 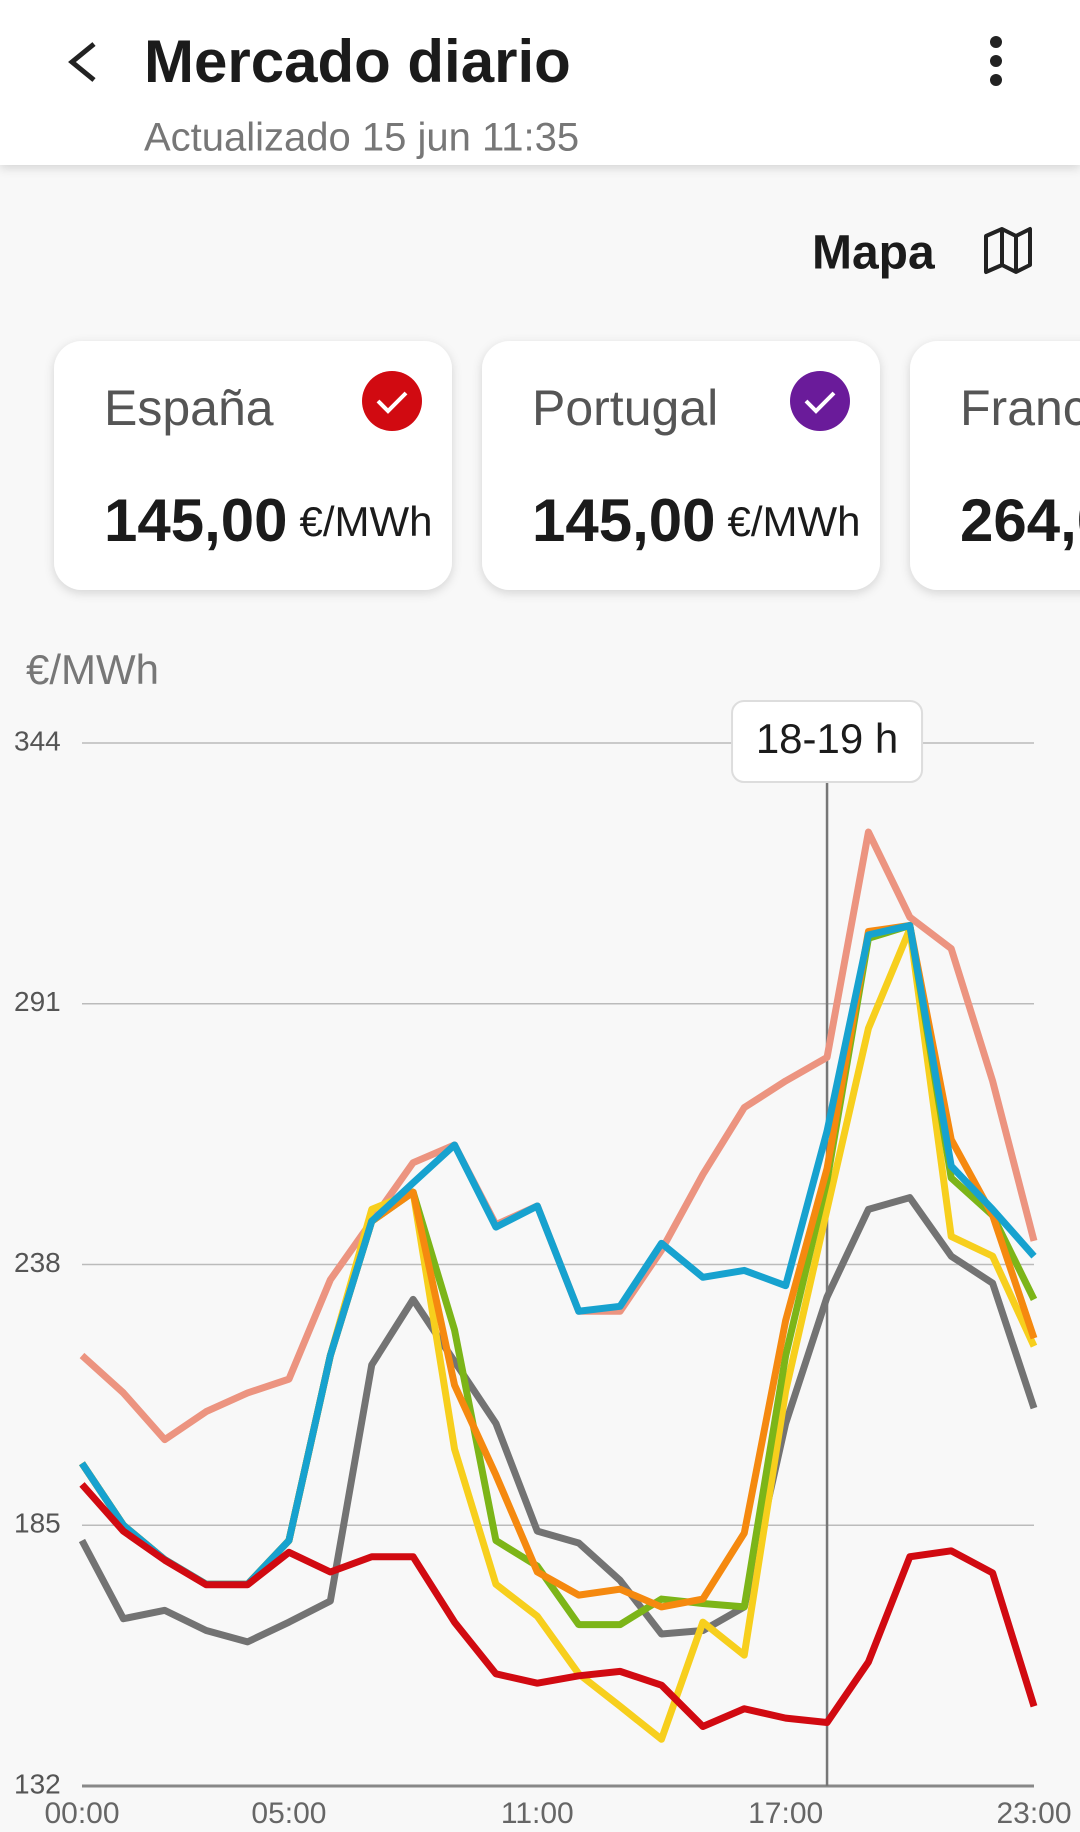 What do you see at coordinates (357, 61) in the screenshot?
I see `title: Mercado diario` at bounding box center [357, 61].